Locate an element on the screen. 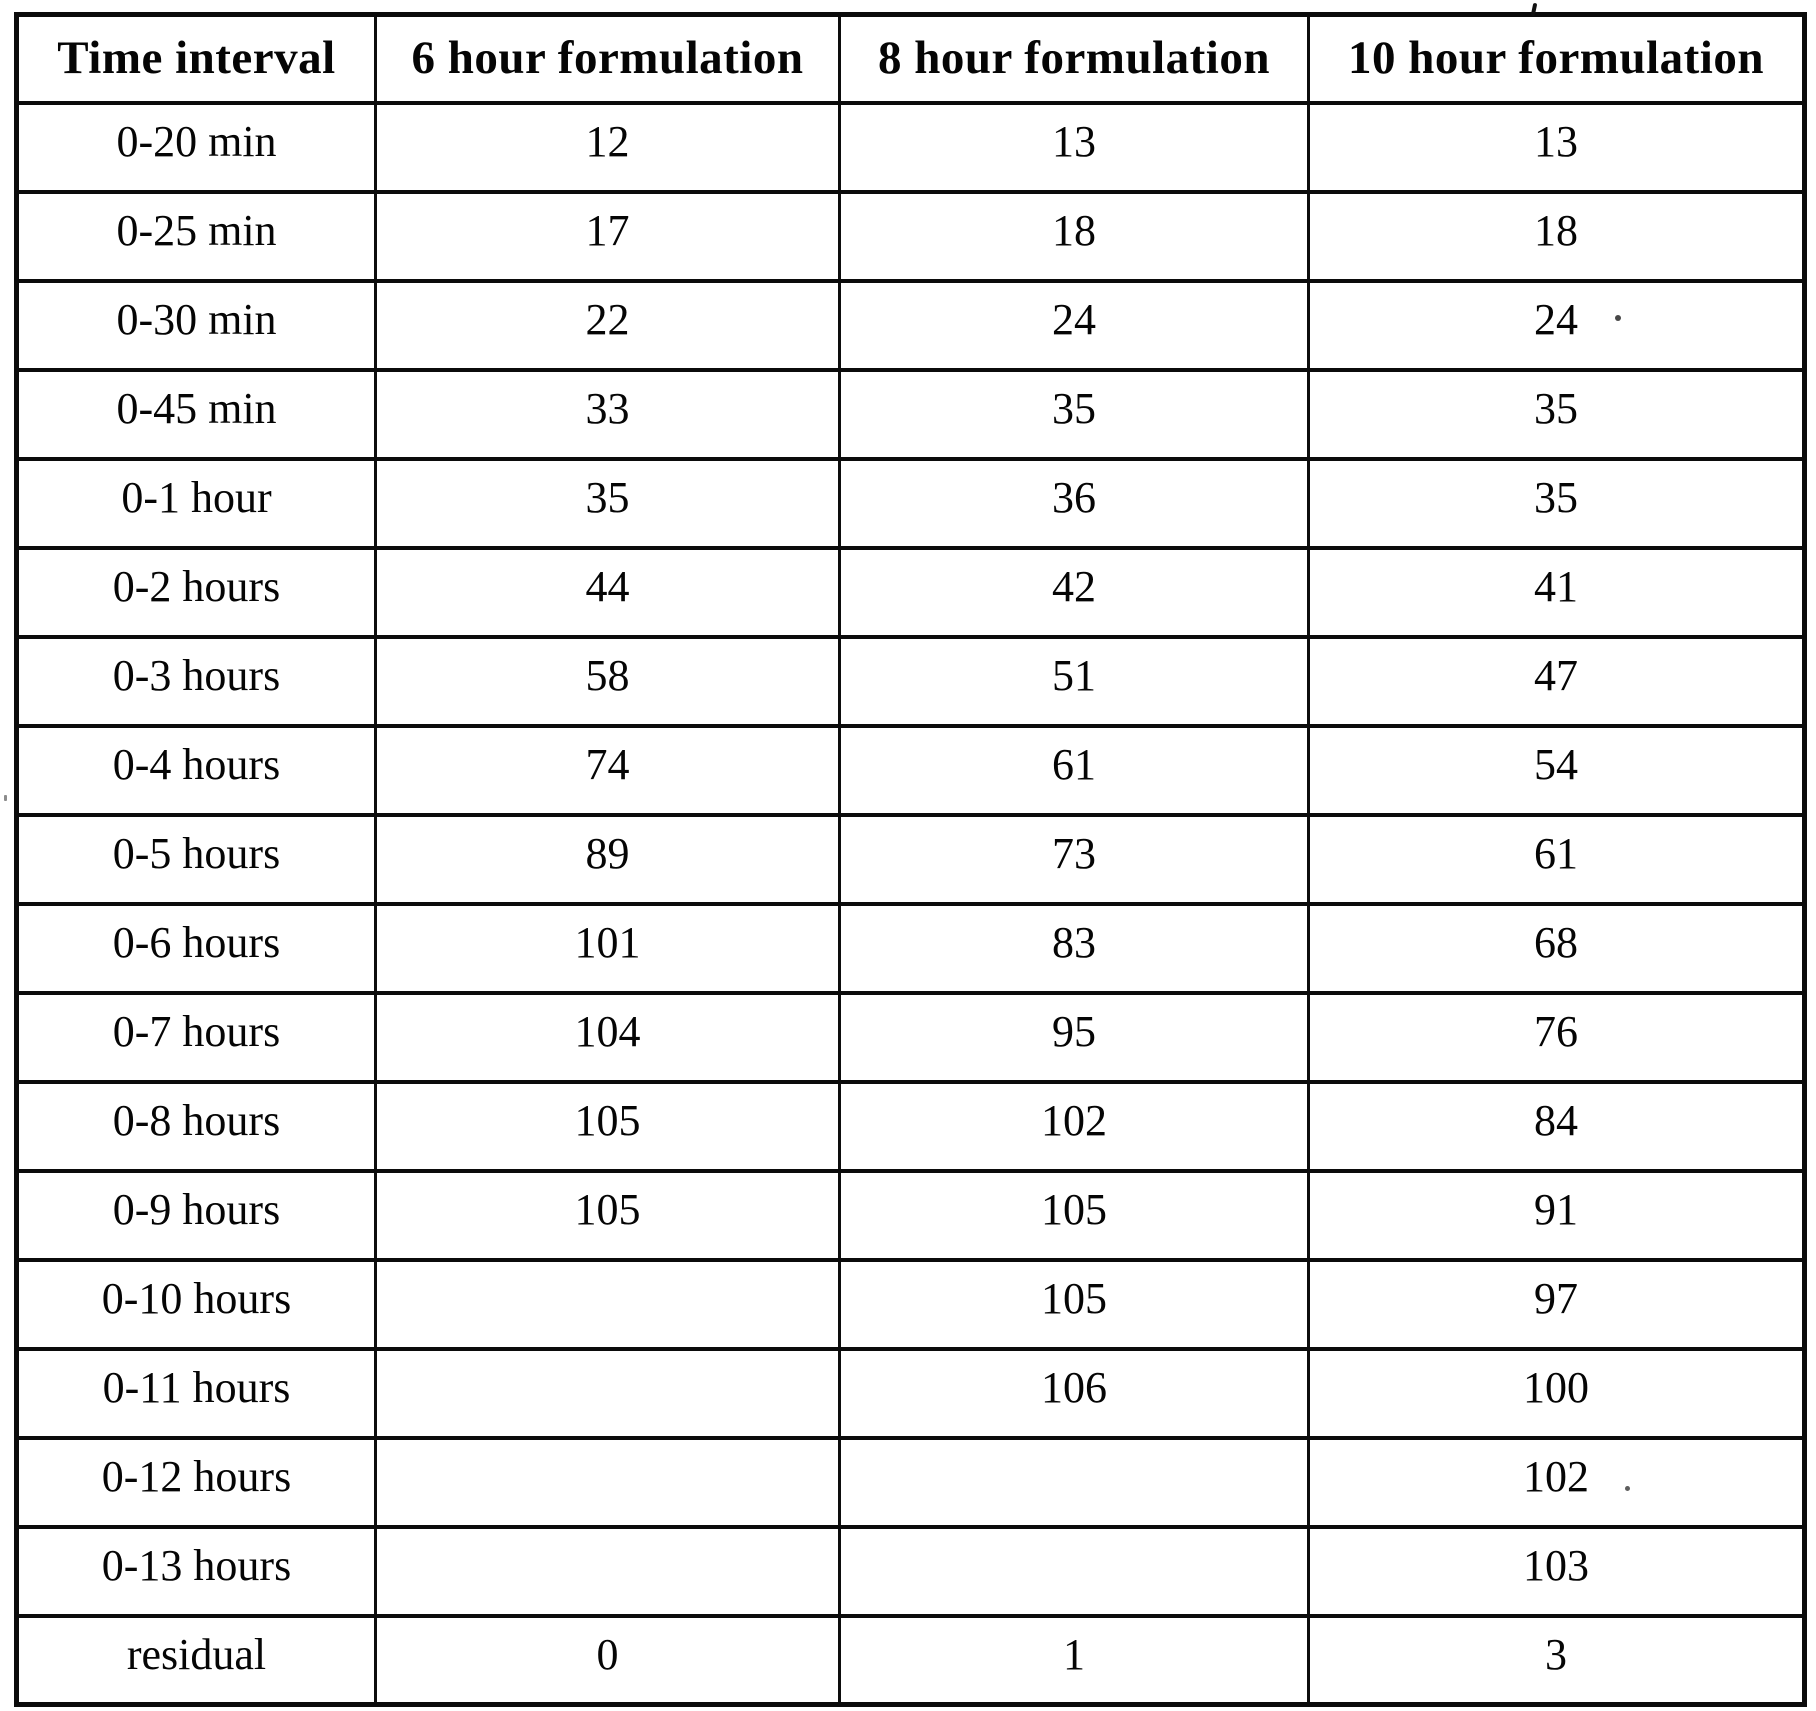 This screenshot has height=1711, width=1816. release-value-cell: 54 is located at coordinates (1556, 770).